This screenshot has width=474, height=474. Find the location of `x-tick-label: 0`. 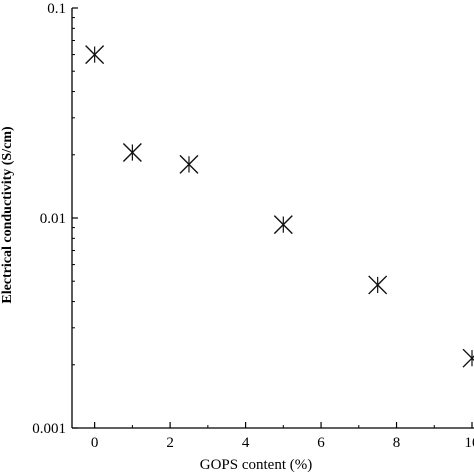

x-tick-label: 0 is located at coordinates (95, 443).